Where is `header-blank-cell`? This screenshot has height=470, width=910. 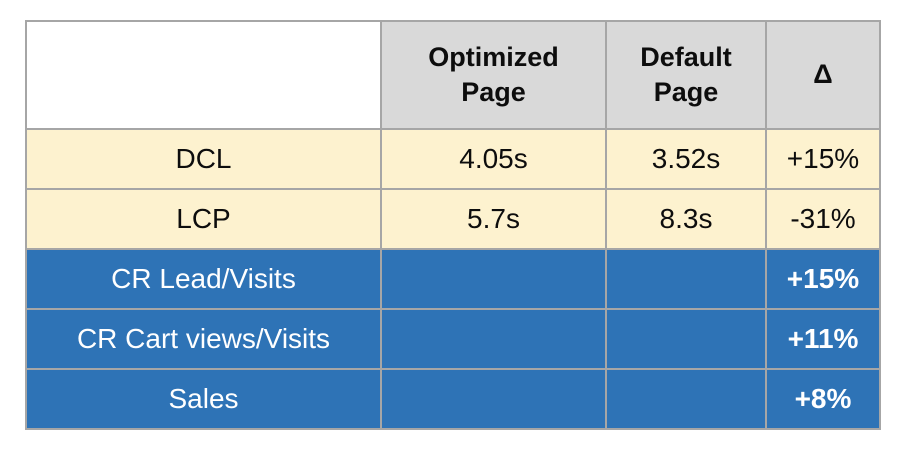
header-blank-cell is located at coordinates (203, 75).